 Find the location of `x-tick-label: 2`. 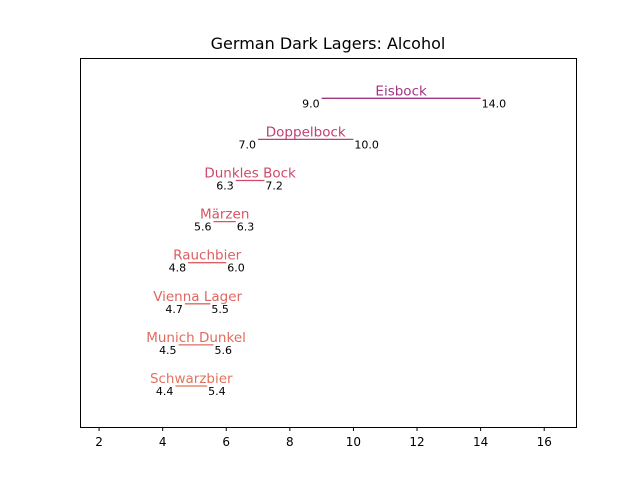

x-tick-label: 2 is located at coordinates (99, 442).